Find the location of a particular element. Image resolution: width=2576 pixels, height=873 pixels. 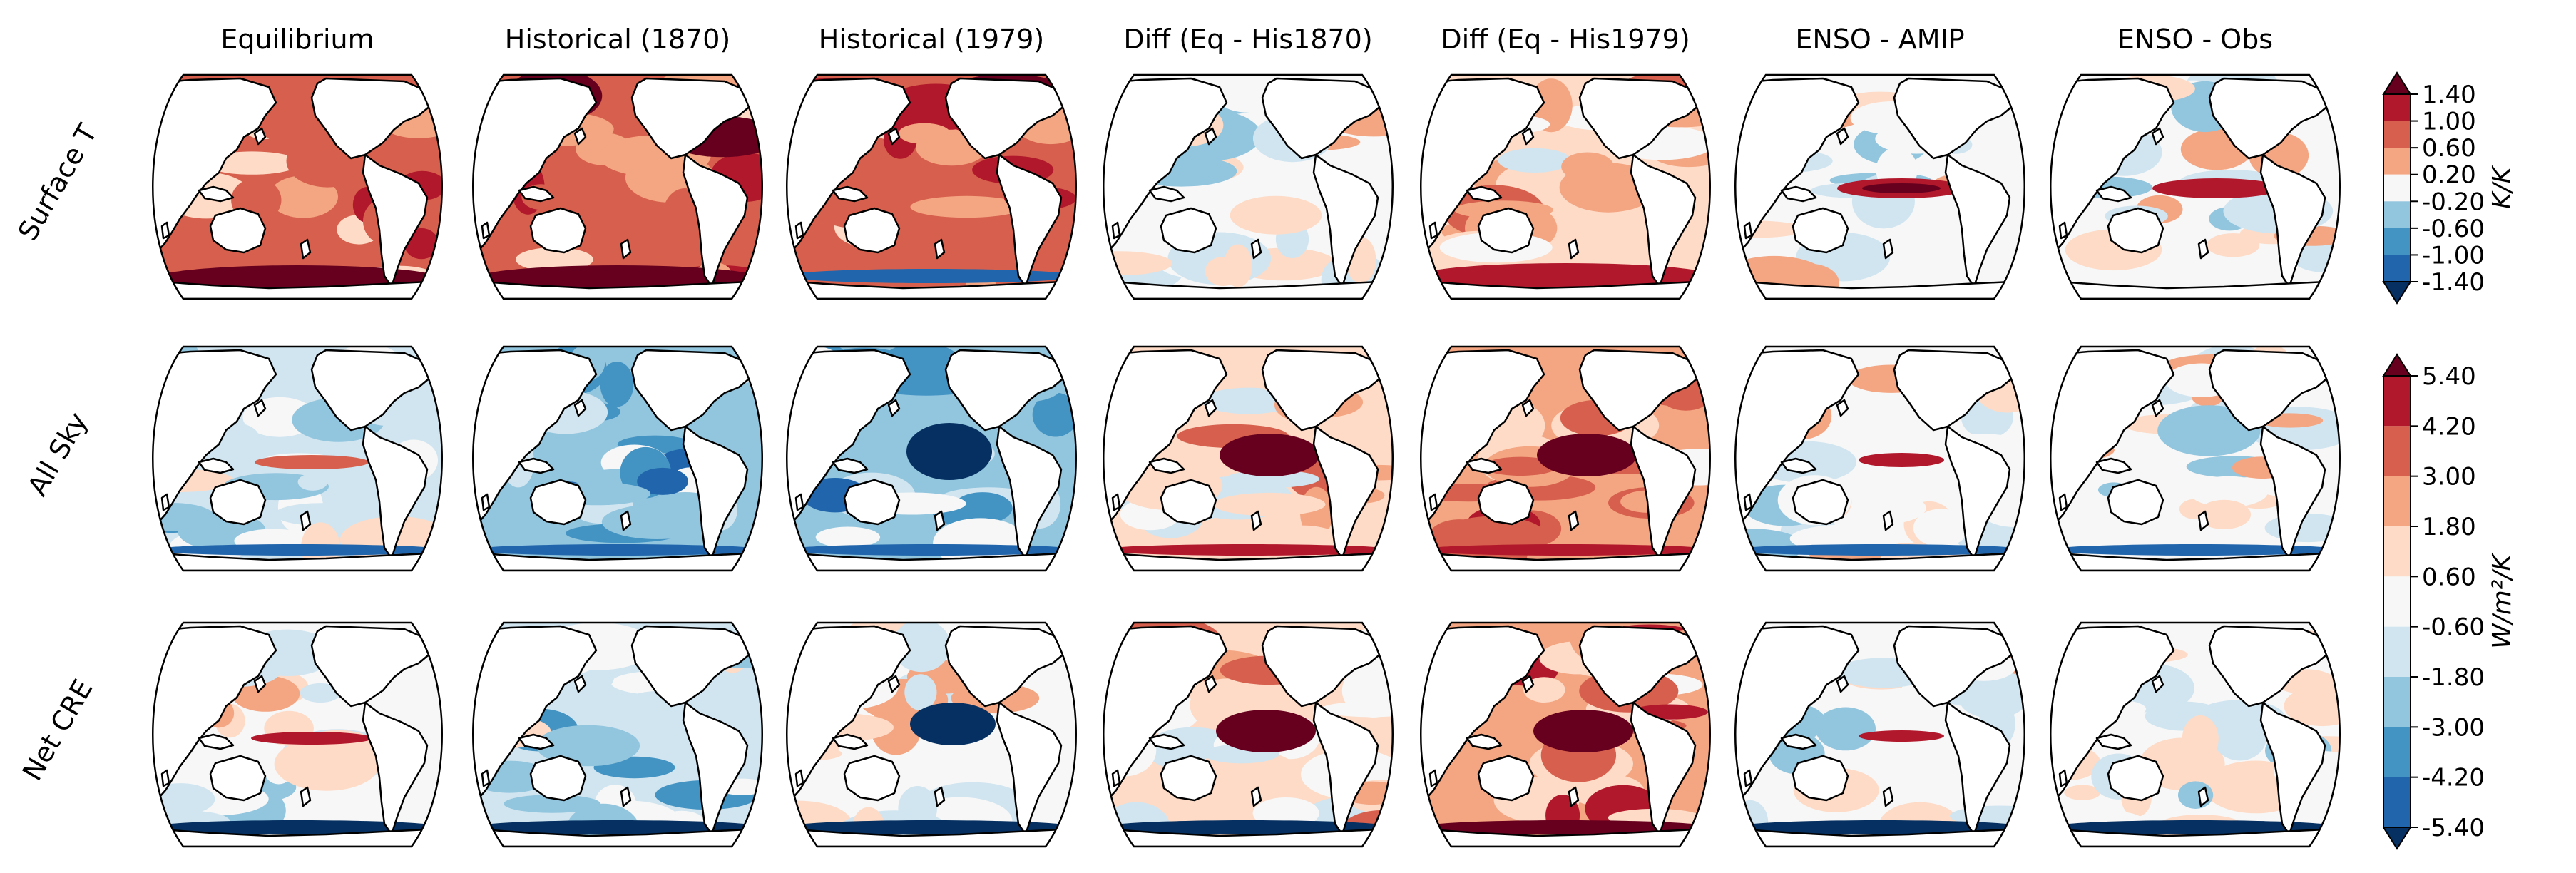

colorbar-label: K/K is located at coordinates (2503, 187).